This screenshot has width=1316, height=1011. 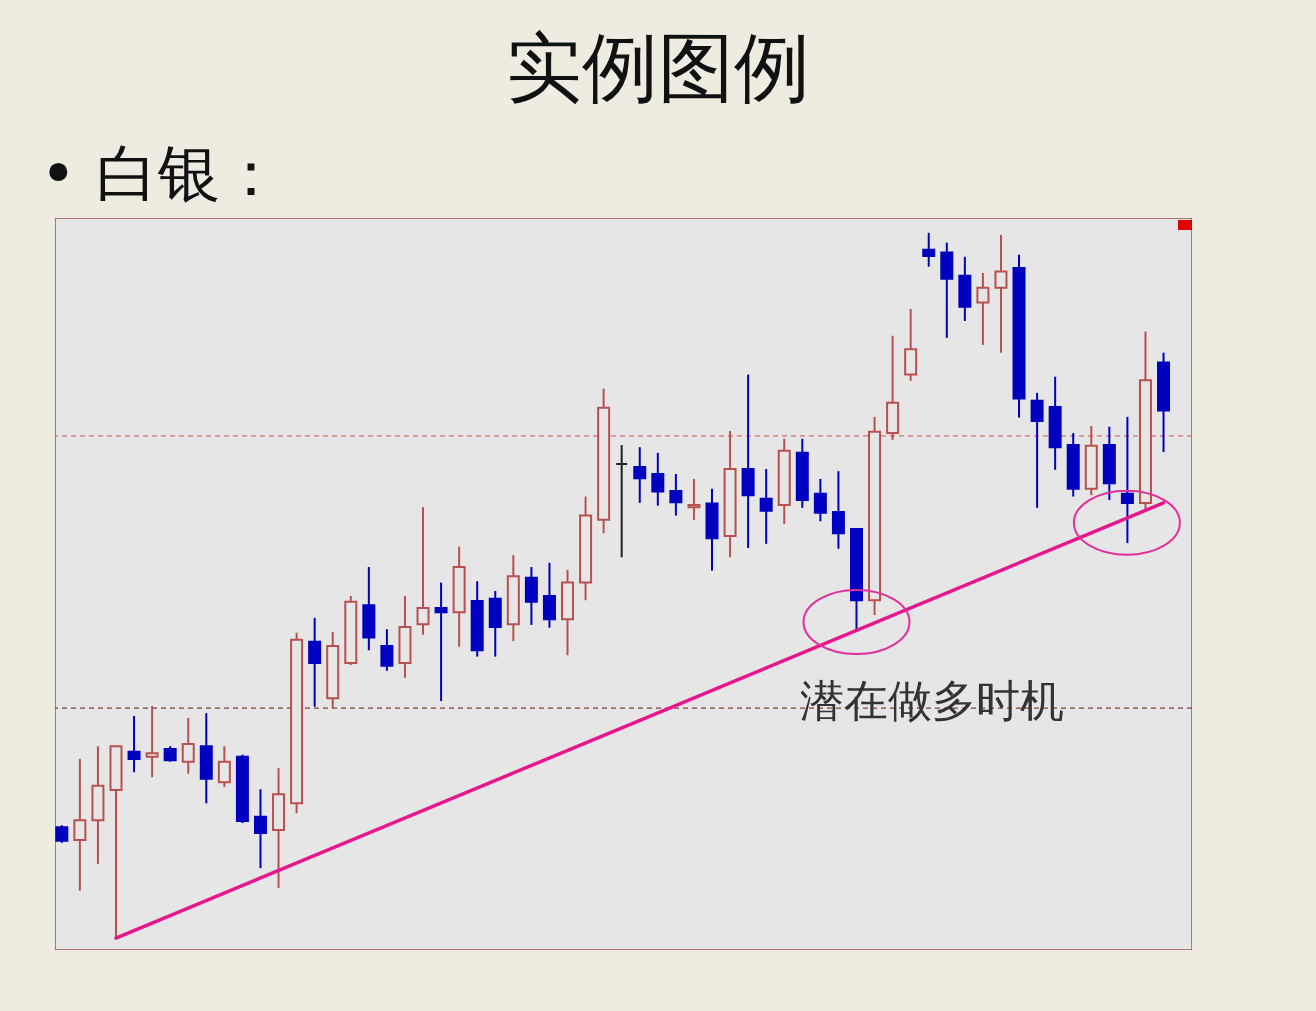 I want to click on chart-title: 实例图例, so click(x=658, y=68).